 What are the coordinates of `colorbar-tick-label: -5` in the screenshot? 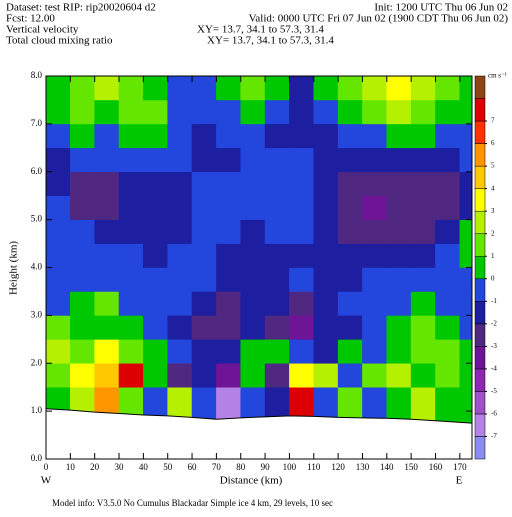 It's located at (494, 391).